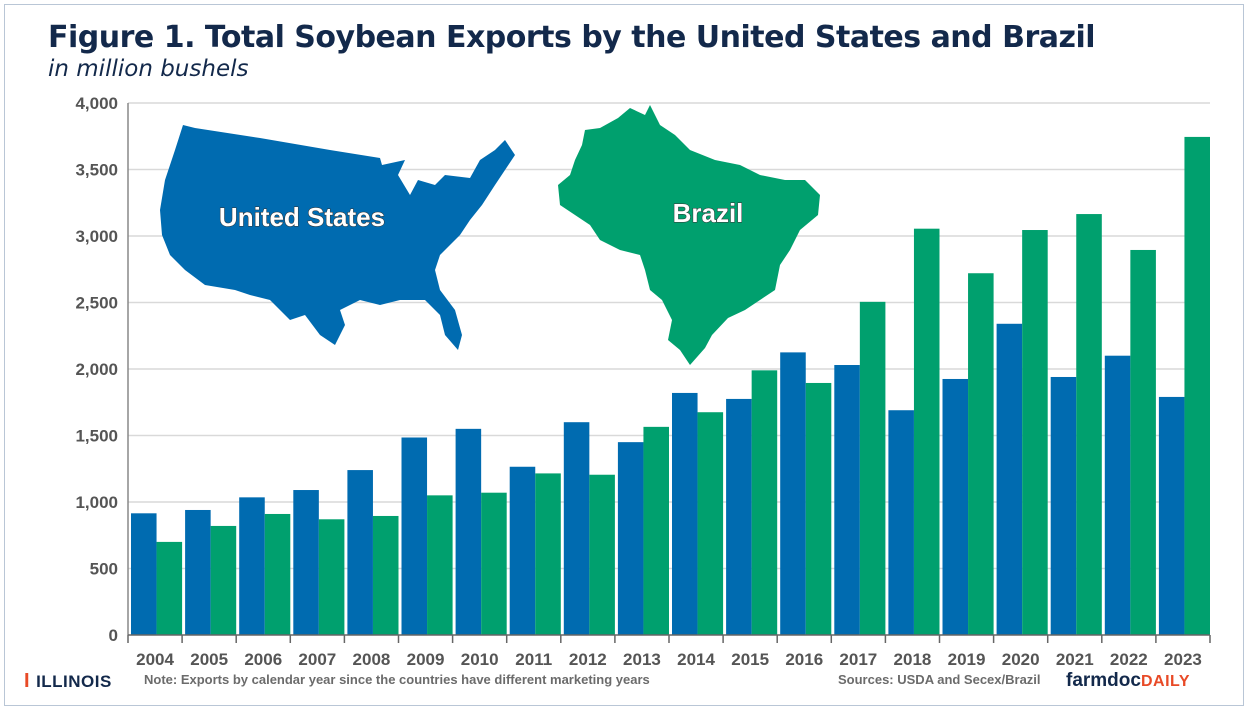 This screenshot has width=1250, height=712. I want to click on x-tick-label: 2007, so click(317, 659).